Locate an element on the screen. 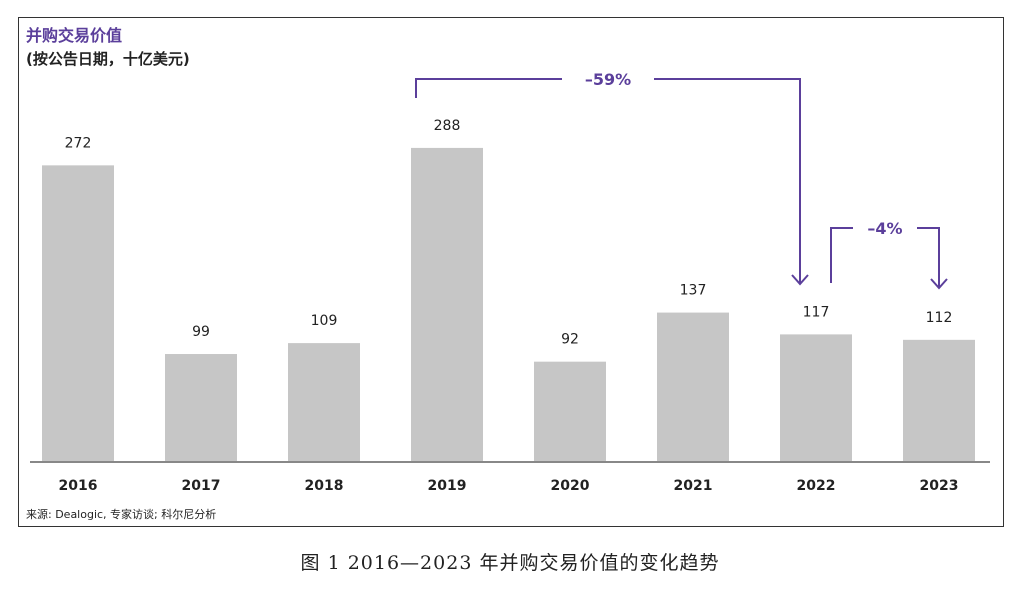 This screenshot has height=601, width=1020. data-label-2016: 272 is located at coordinates (78, 143).